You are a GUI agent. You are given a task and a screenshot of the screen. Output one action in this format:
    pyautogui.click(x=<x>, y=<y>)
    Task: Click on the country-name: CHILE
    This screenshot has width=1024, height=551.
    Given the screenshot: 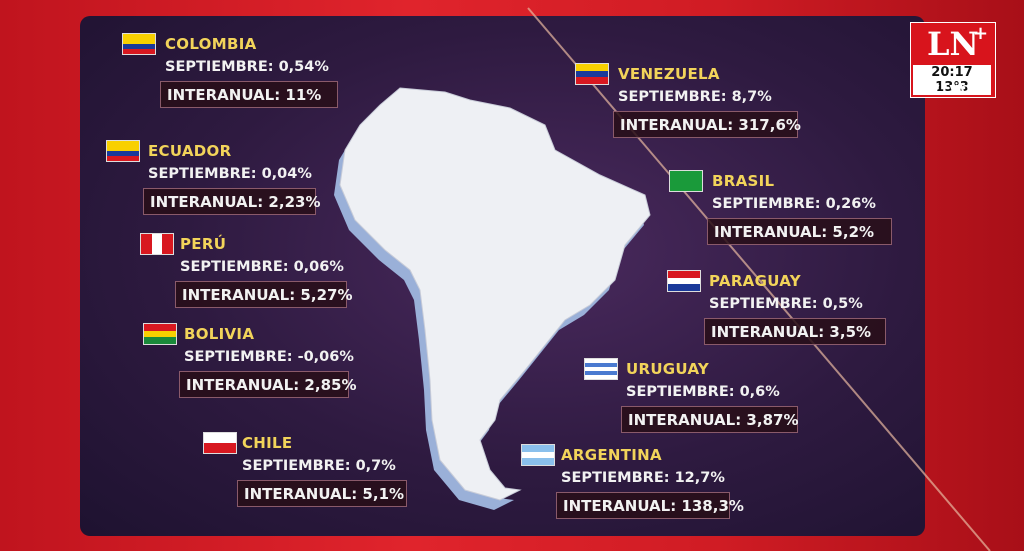 What is the action you would take?
    pyautogui.click(x=267, y=443)
    